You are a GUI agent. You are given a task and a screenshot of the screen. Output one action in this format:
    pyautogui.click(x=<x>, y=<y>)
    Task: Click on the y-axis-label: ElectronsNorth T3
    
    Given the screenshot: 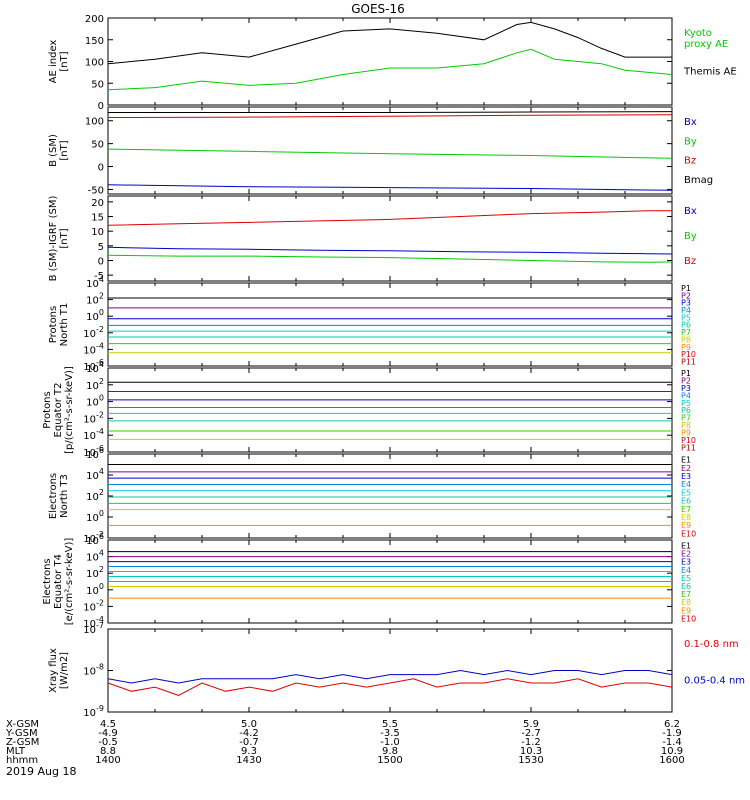 What is the action you would take?
    pyautogui.click(x=59, y=496)
    